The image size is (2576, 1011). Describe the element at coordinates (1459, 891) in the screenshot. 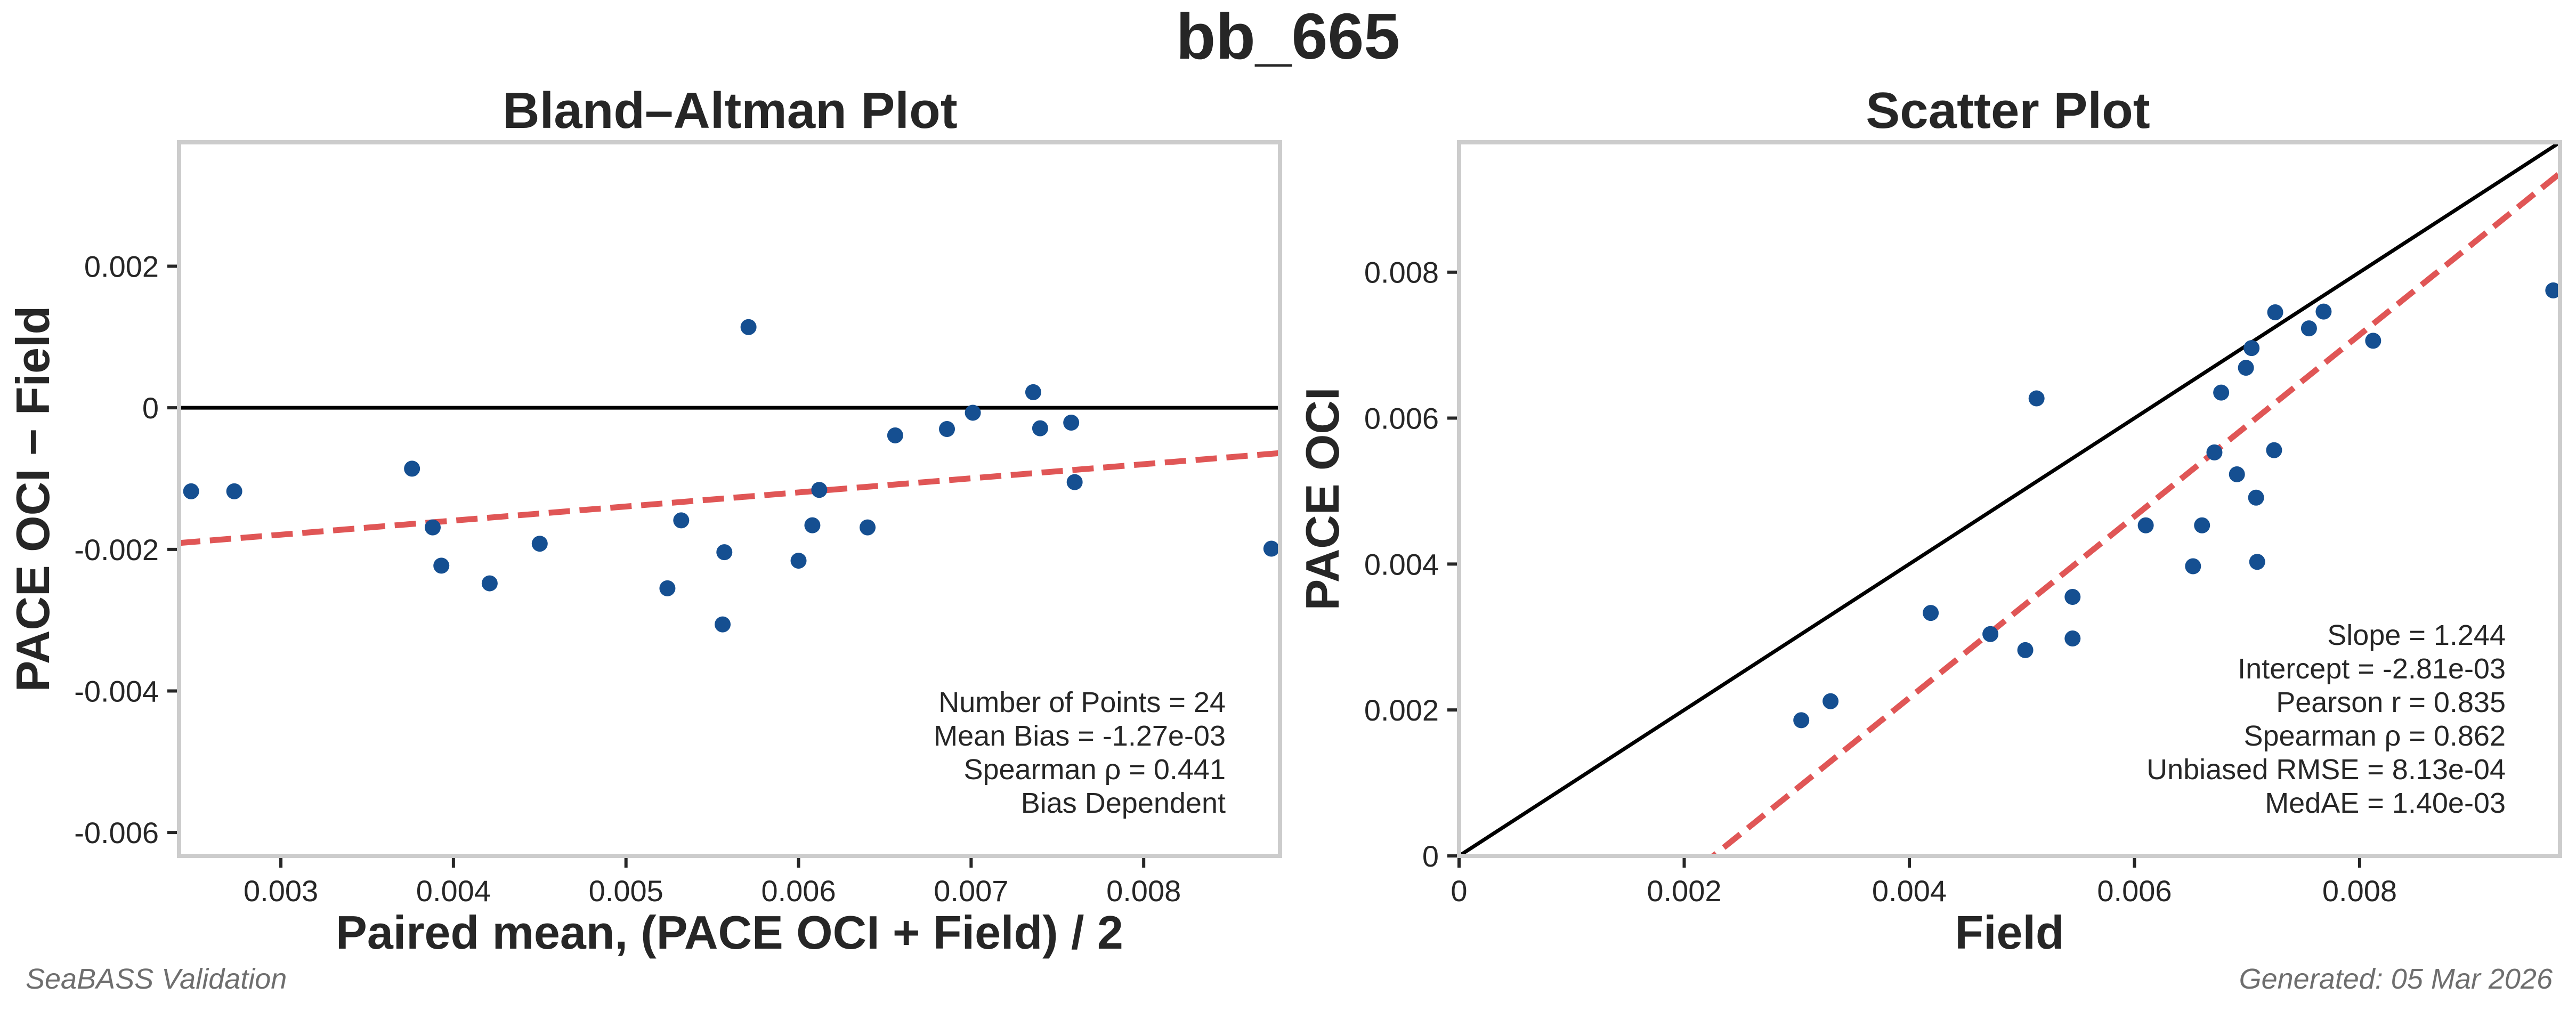

I see `scatter-xtick-label-1: 0` at that location.